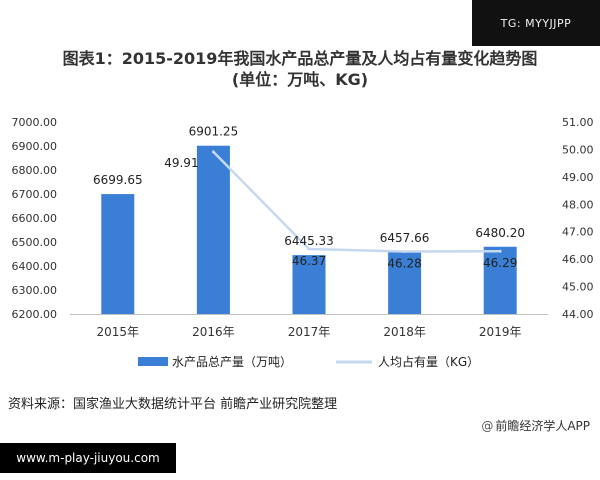  Describe the element at coordinates (118, 332) in the screenshot. I see `x-tick-label: 2015年` at that location.